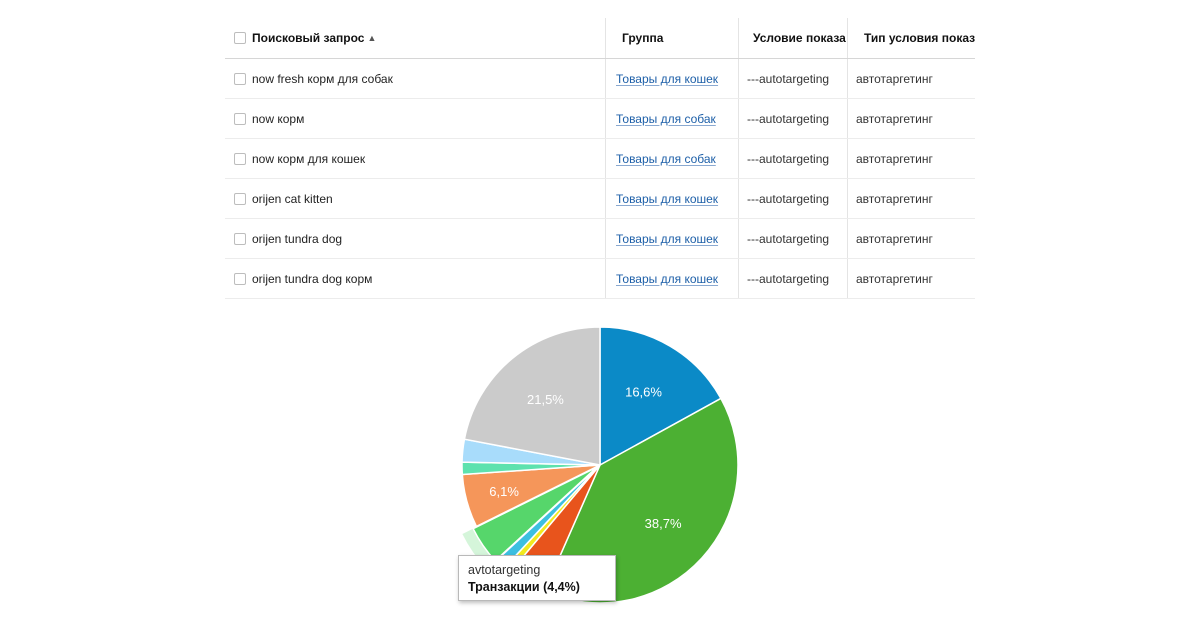  What do you see at coordinates (322, 78) in the screenshot?
I see `query-text: now fresh корм для собак` at bounding box center [322, 78].